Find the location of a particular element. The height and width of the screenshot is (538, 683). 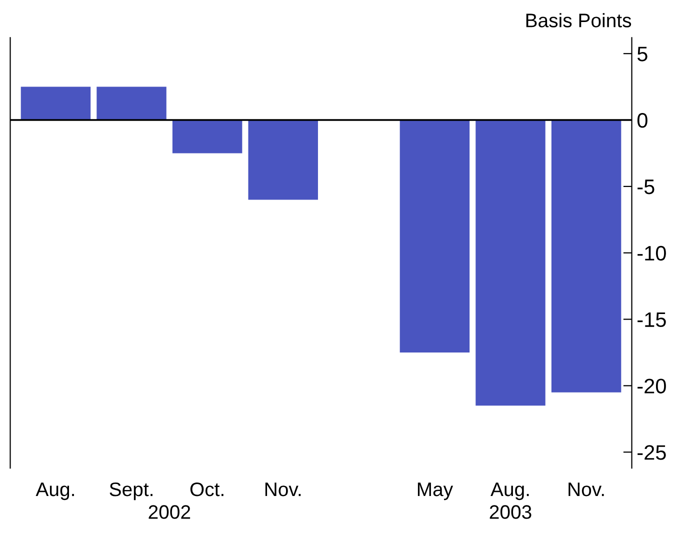

text: 2003 is located at coordinates (511, 512).